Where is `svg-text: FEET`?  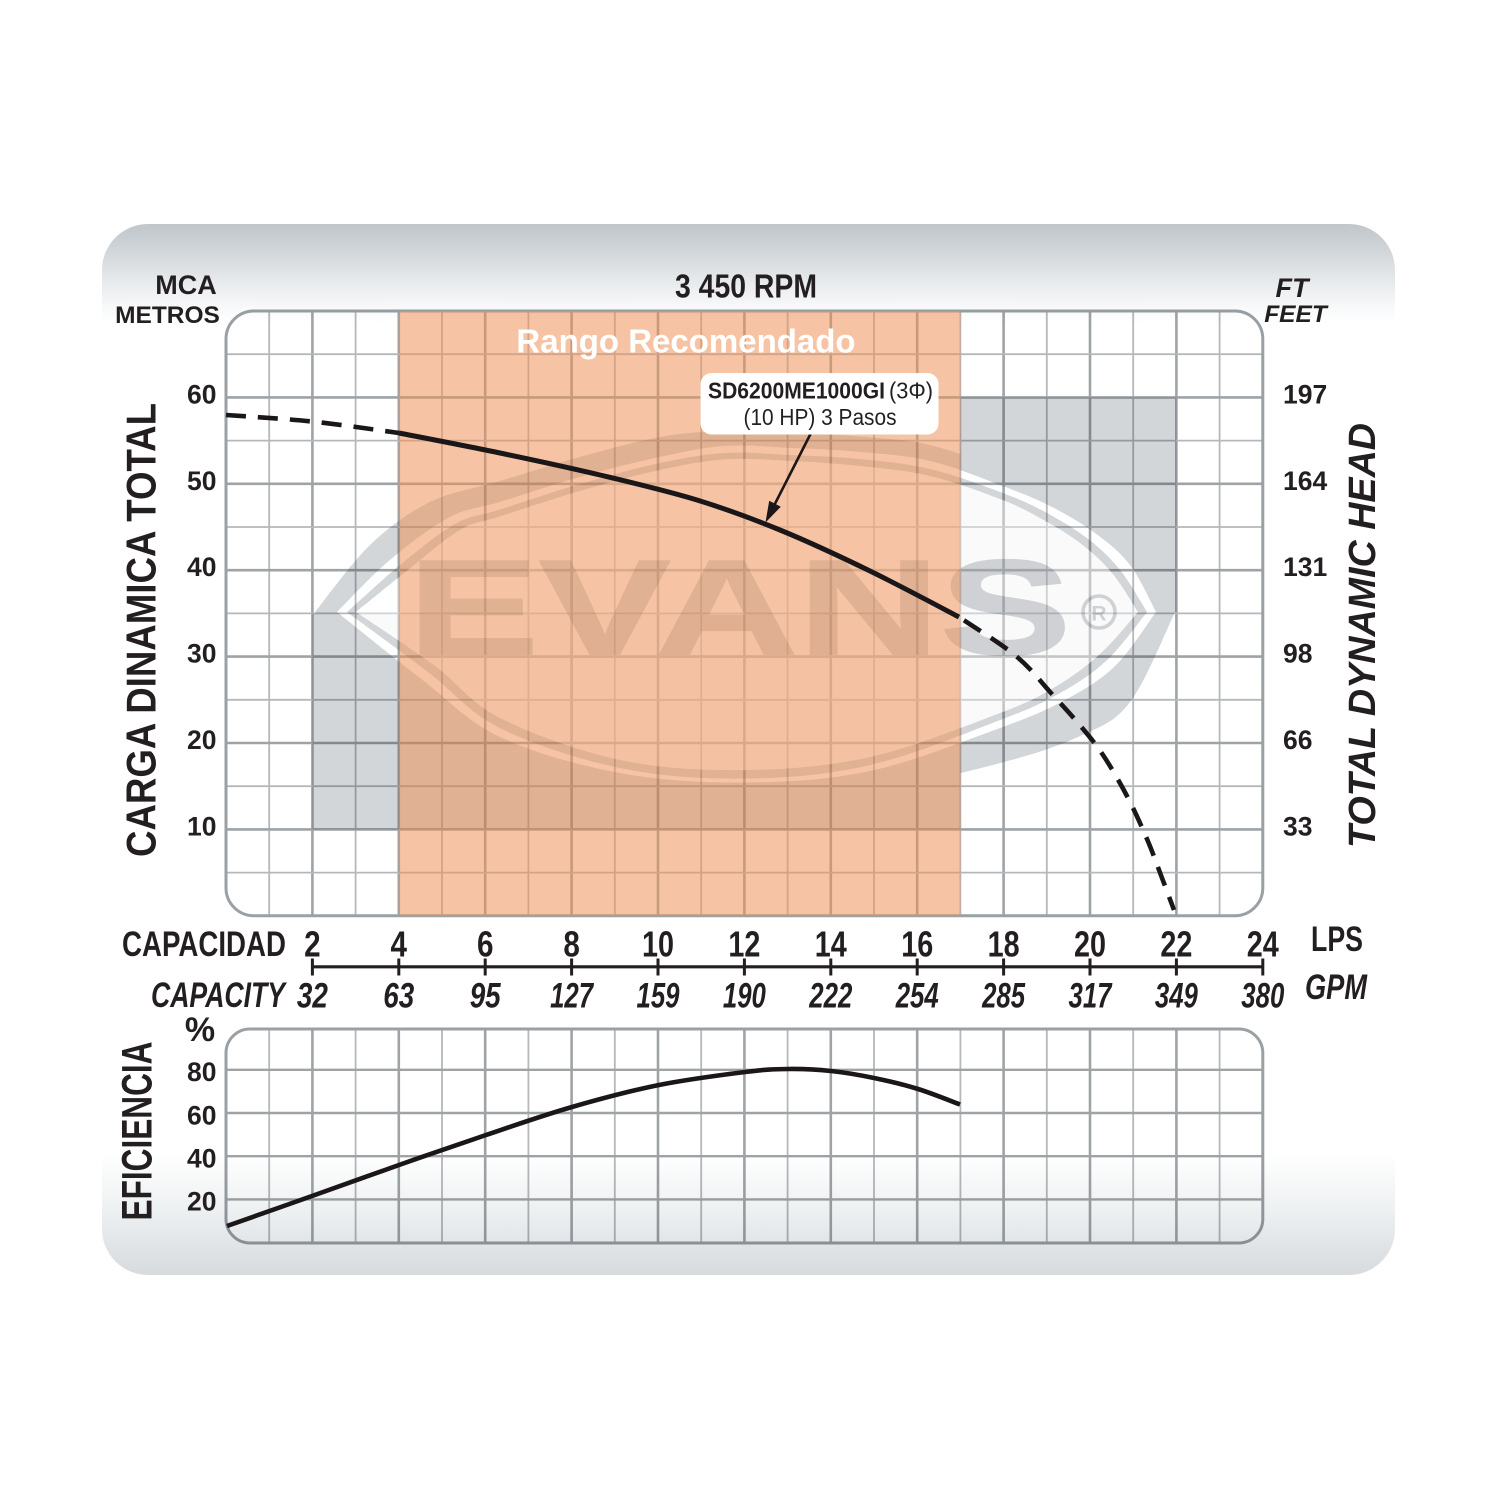
svg-text: FEET is located at coordinates (1296, 314).